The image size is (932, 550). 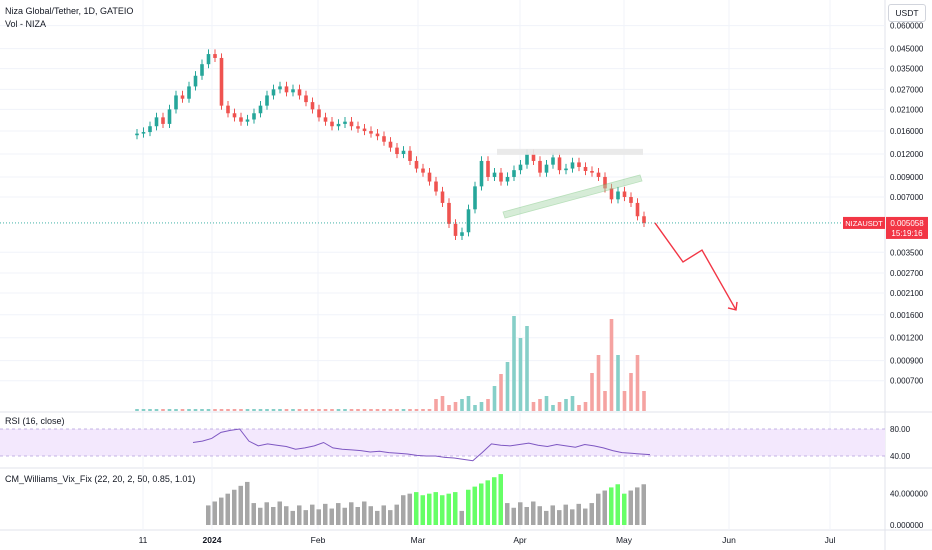 What do you see at coordinates (572, 196) in the screenshot?
I see `support-channel` at bounding box center [572, 196].